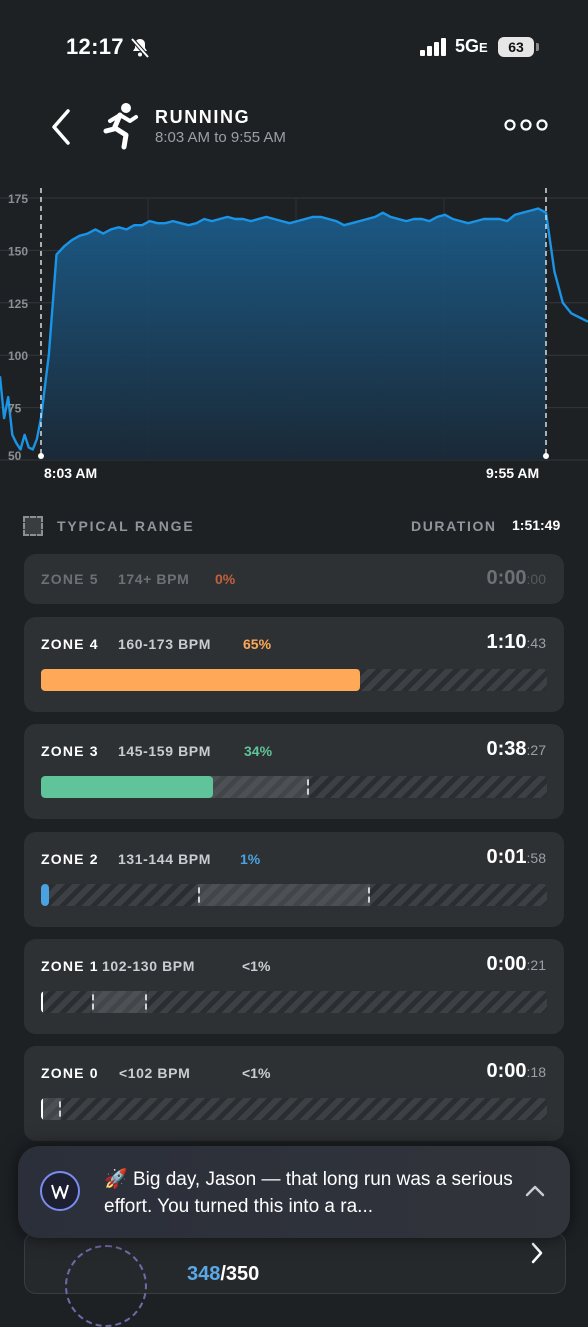 Image resolution: width=588 pixels, height=1327 pixels. I want to click on typical-range-swatch, so click(33, 526).